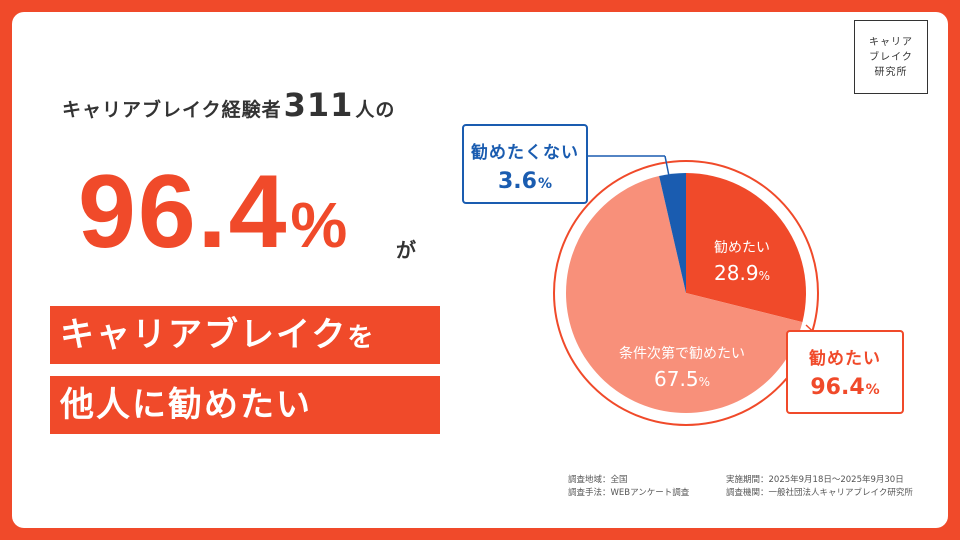 The height and width of the screenshot is (540, 960). Describe the element at coordinates (186, 405) in the screenshot. I see `banner-line-2-text: 他人に勧めたい` at that location.